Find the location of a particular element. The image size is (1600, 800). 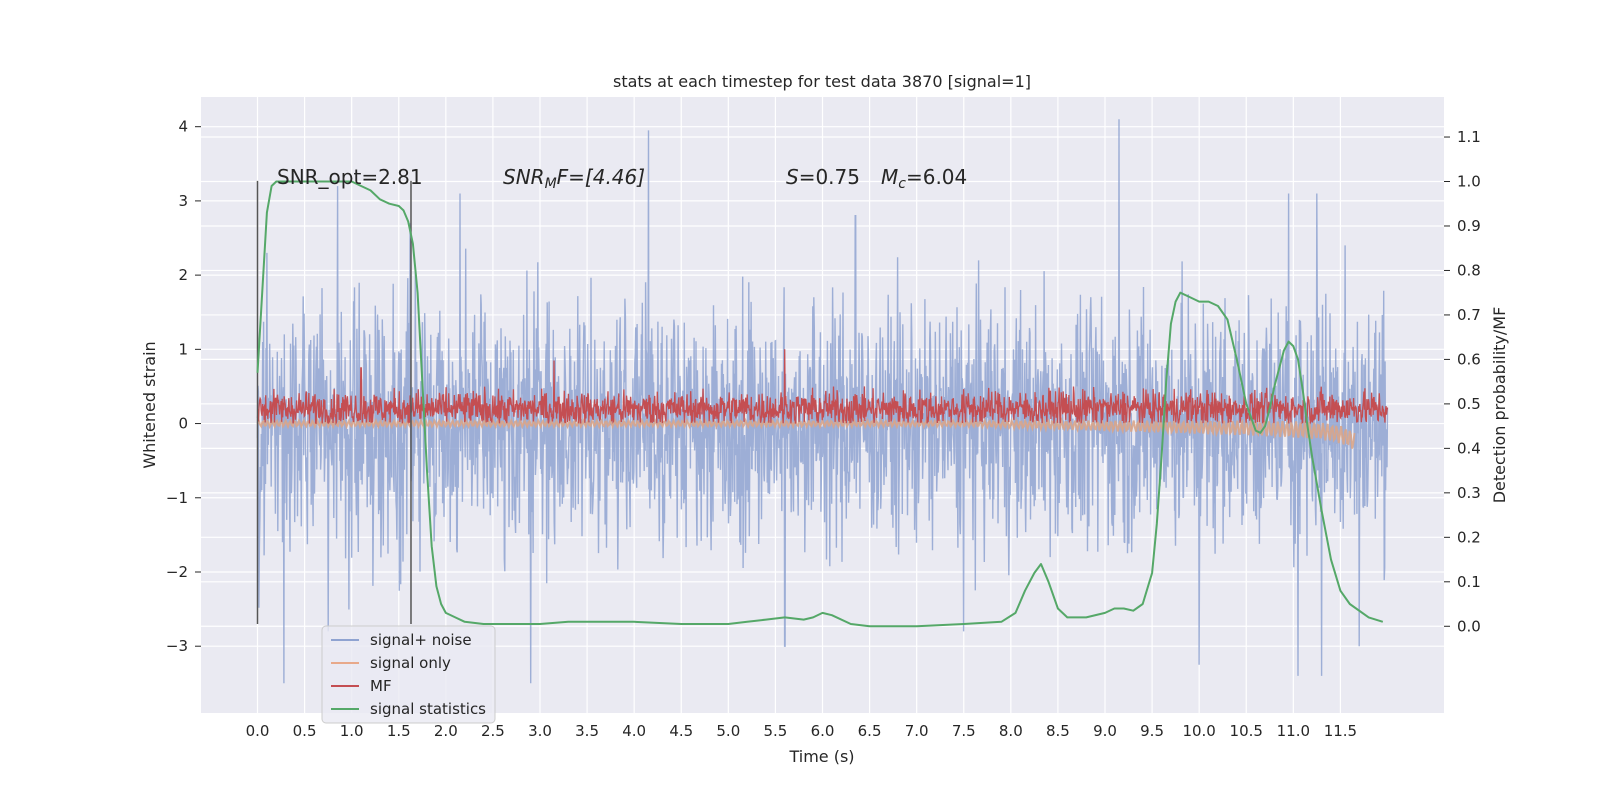

annotations: SNR_opt=2.81 SNRMF=[4.46] S=0.75 Mc=6.04 is located at coordinates (622, 178).